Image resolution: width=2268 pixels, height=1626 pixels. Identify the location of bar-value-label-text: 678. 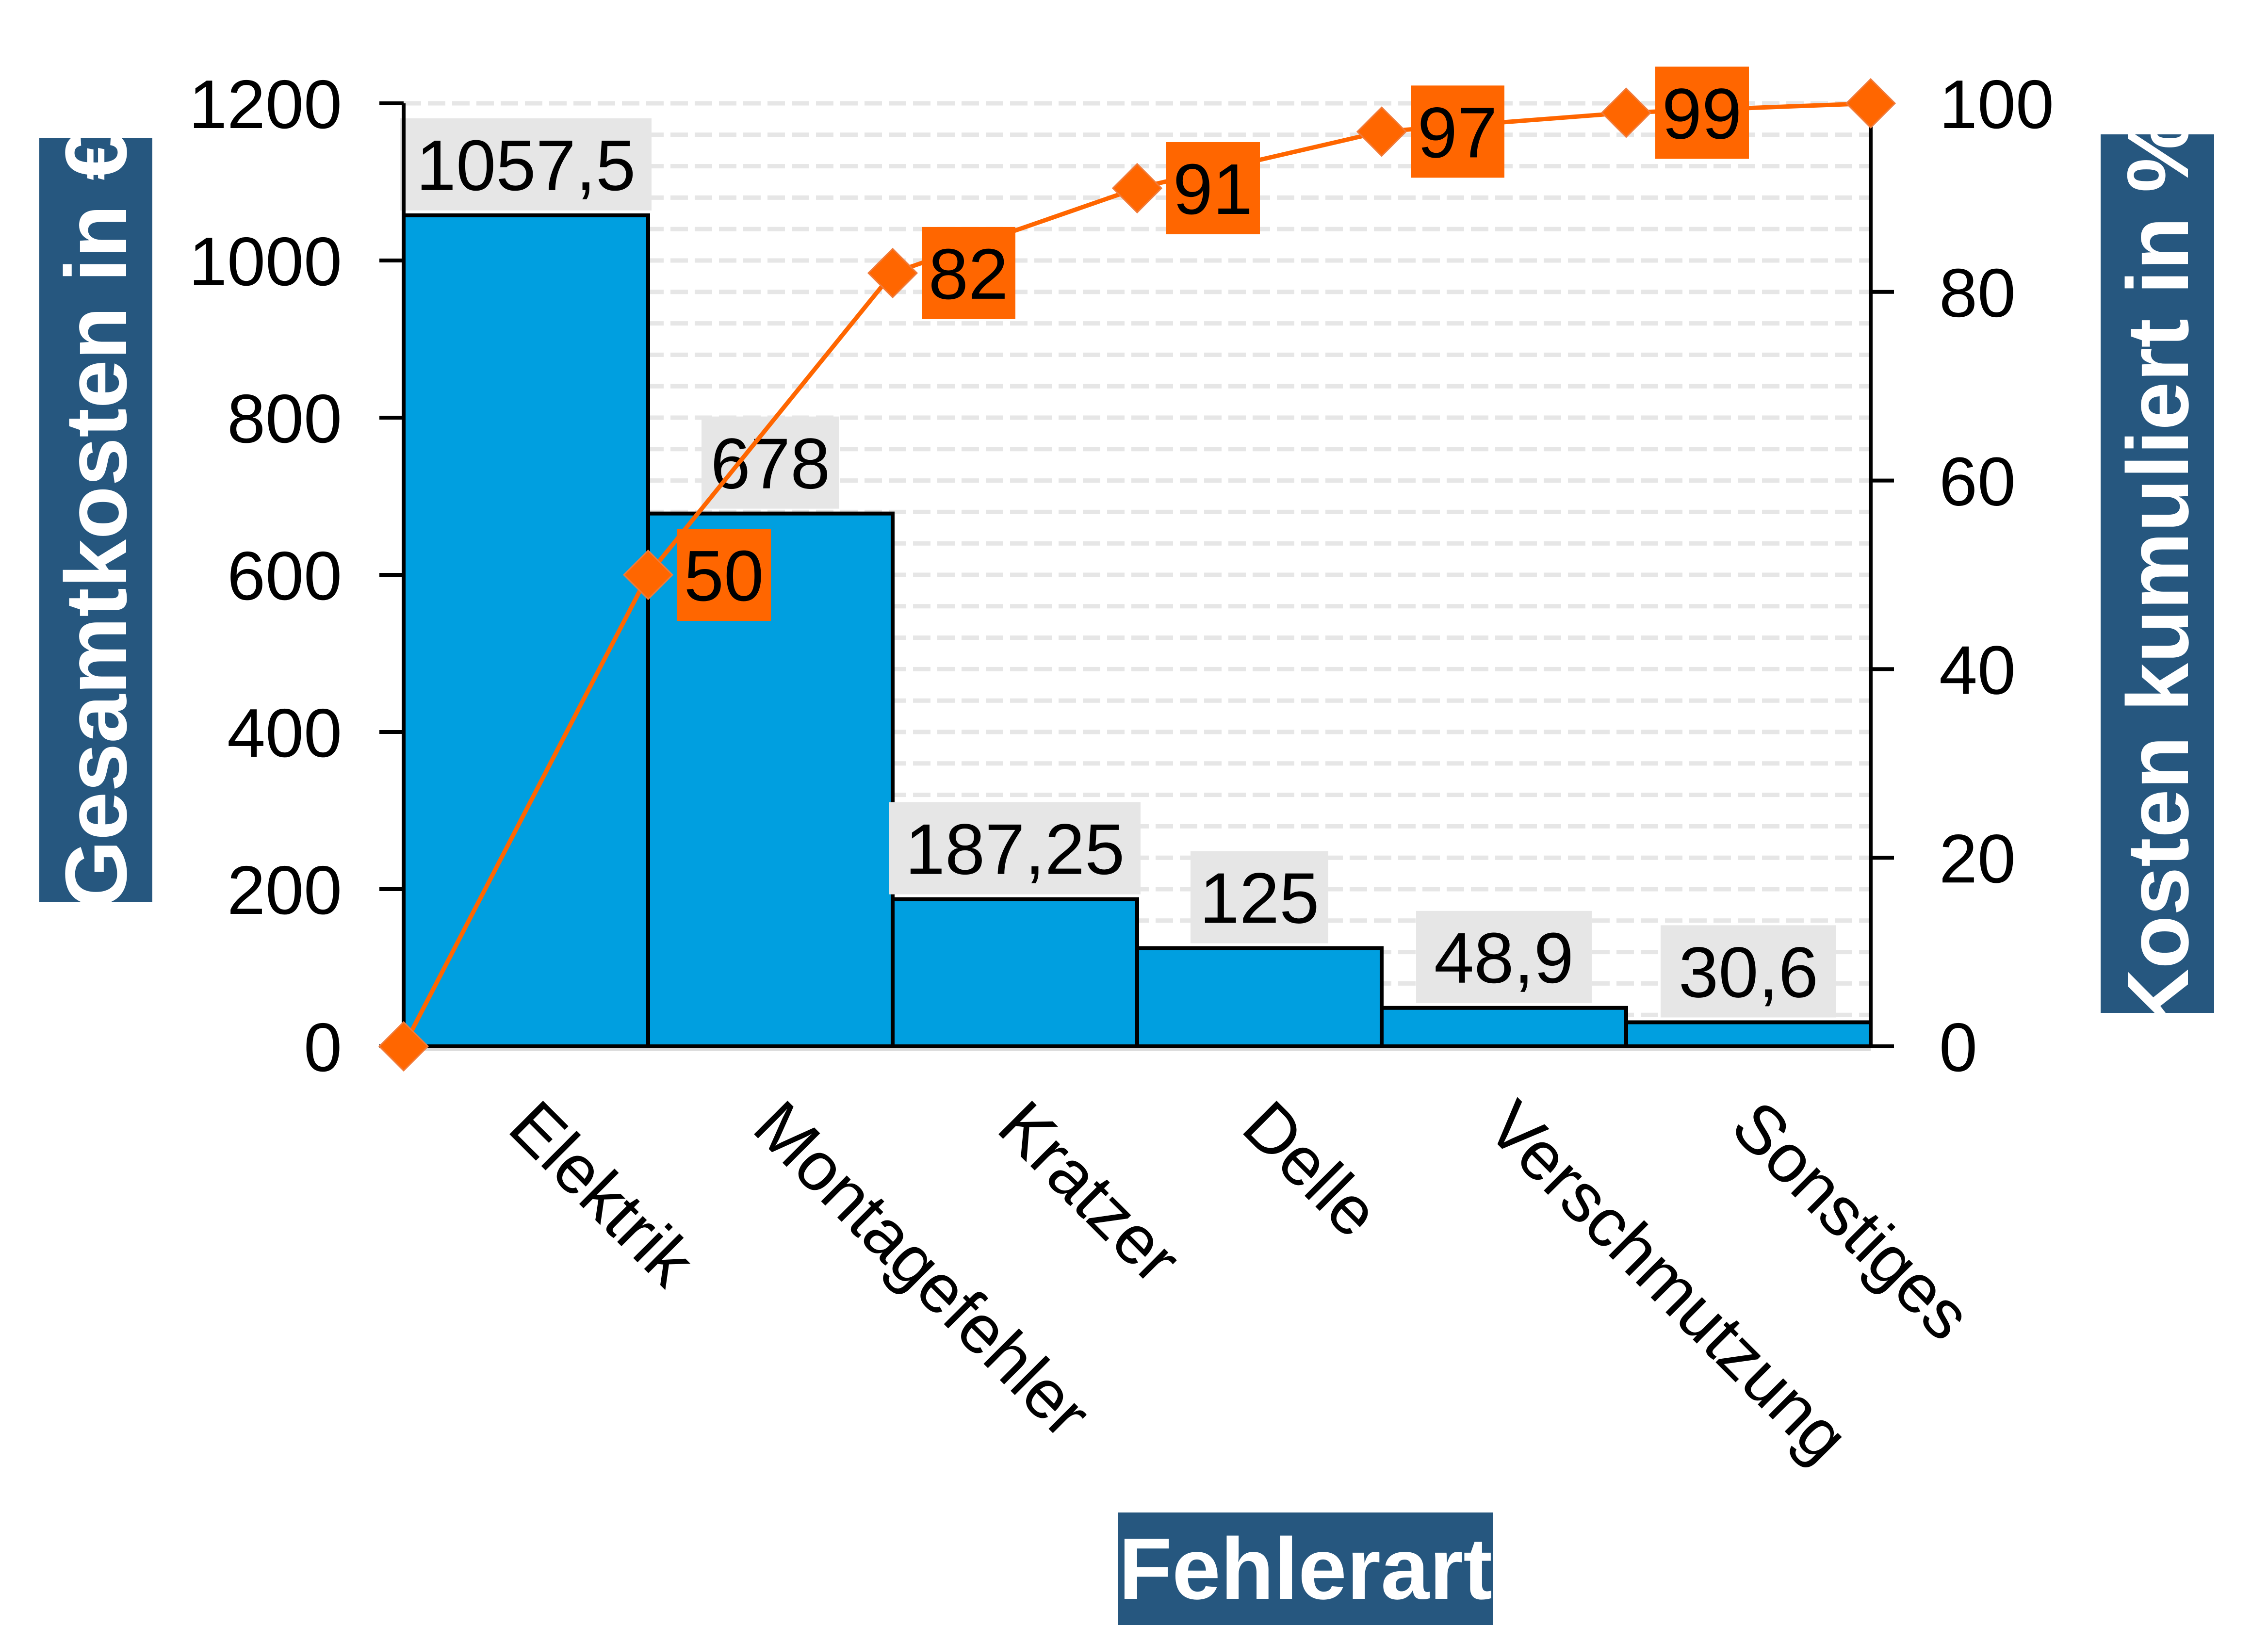
(771, 464).